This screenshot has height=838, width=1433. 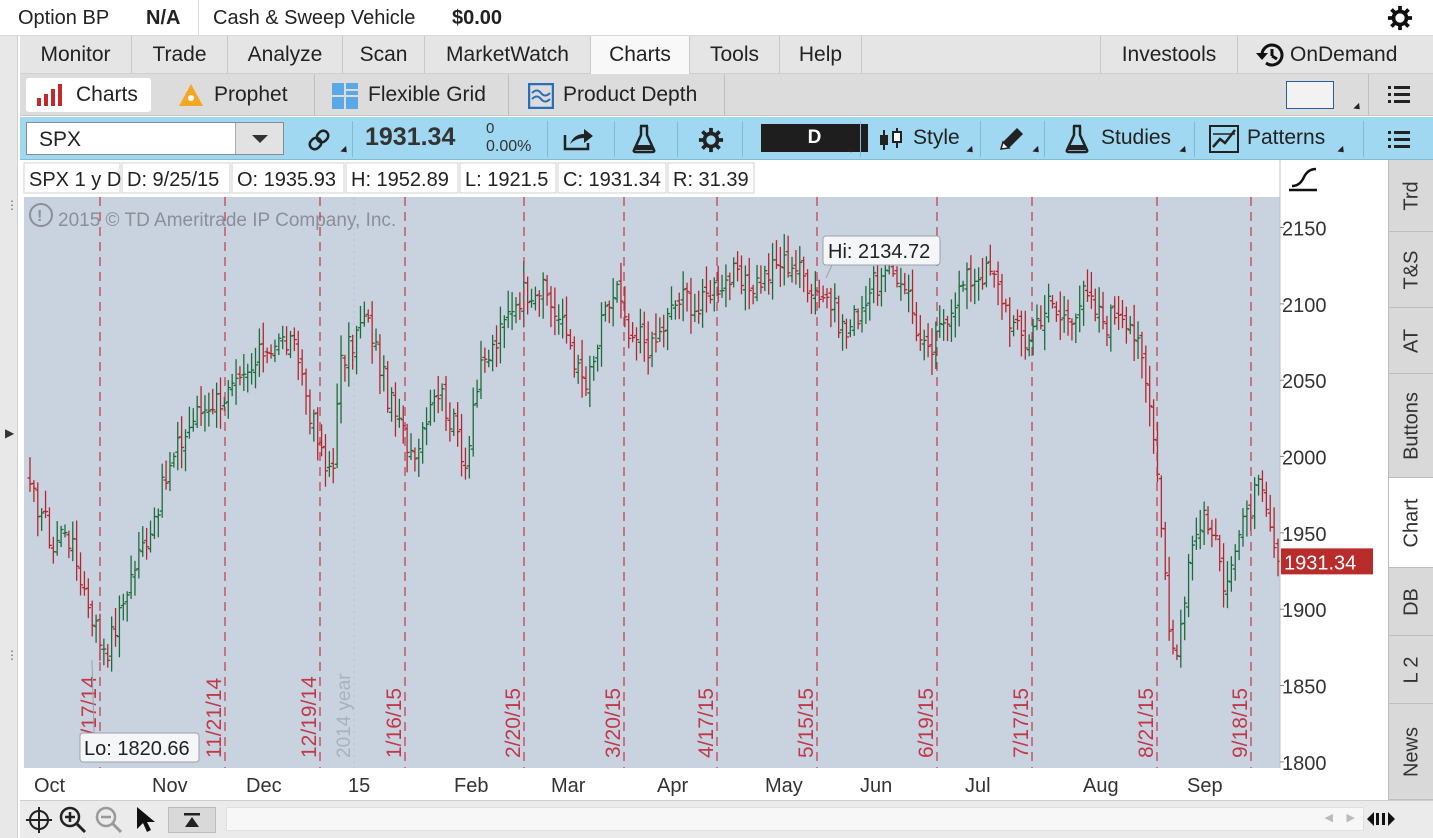 What do you see at coordinates (578, 139) in the screenshot?
I see `share-icon` at bounding box center [578, 139].